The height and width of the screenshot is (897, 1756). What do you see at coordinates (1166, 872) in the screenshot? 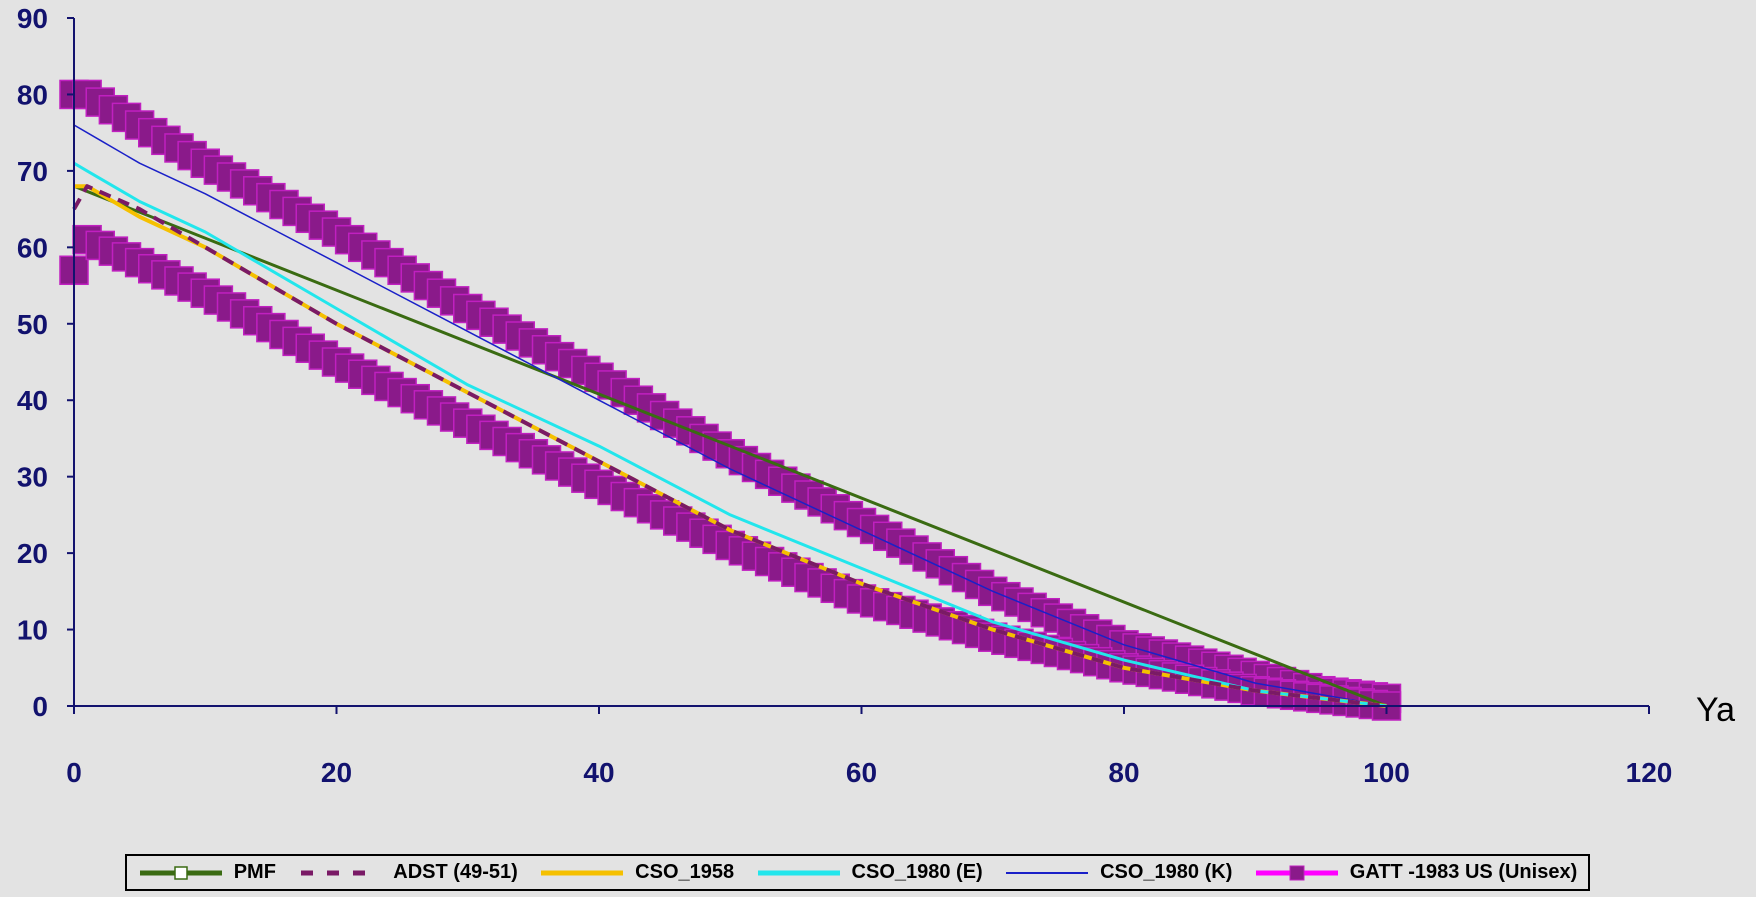
I see `legend-label: CSO_1980 (K)` at bounding box center [1166, 872].